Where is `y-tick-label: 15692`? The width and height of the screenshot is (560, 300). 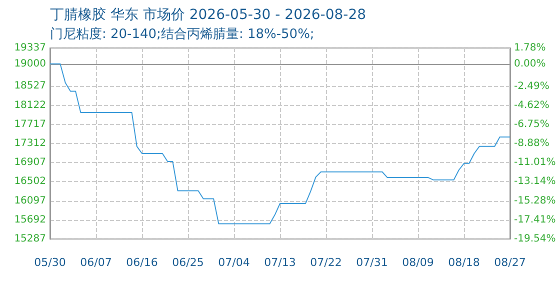
y-tick-label: 15692 is located at coordinates (30, 220).